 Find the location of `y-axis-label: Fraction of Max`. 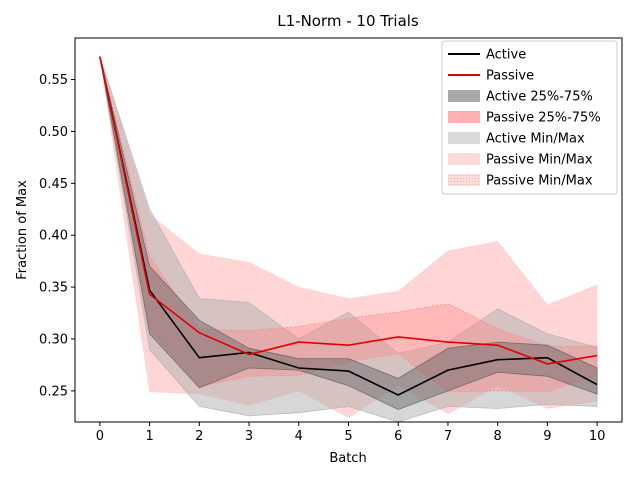

y-axis-label: Fraction of Max is located at coordinates (22, 230).